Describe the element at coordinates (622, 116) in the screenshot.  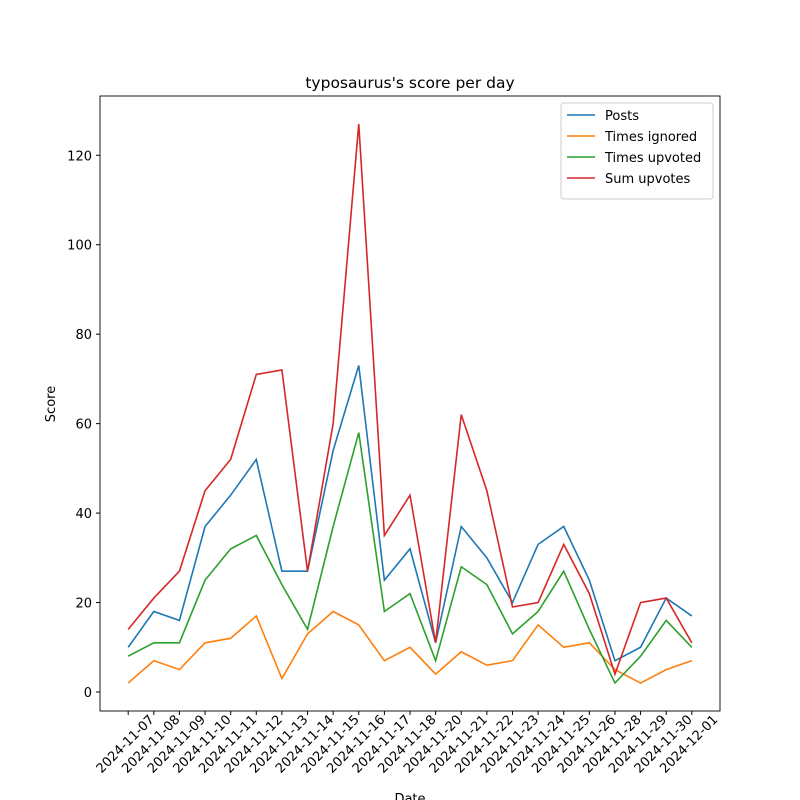
I see `legend-label: Posts` at that location.